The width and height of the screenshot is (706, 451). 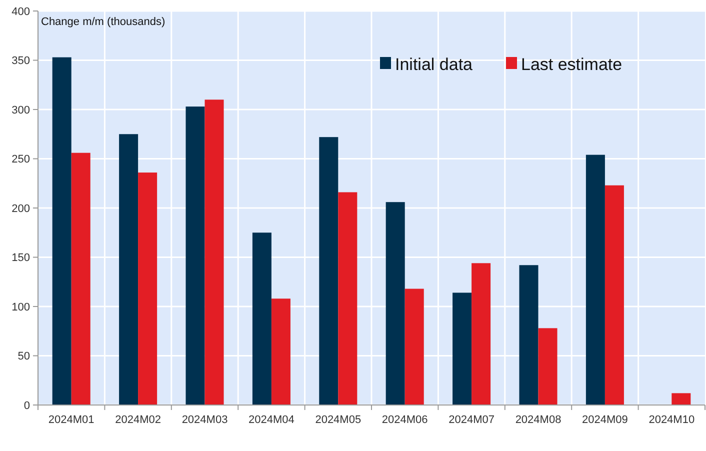 I want to click on x-tick-label: 2024M05, so click(x=338, y=420).